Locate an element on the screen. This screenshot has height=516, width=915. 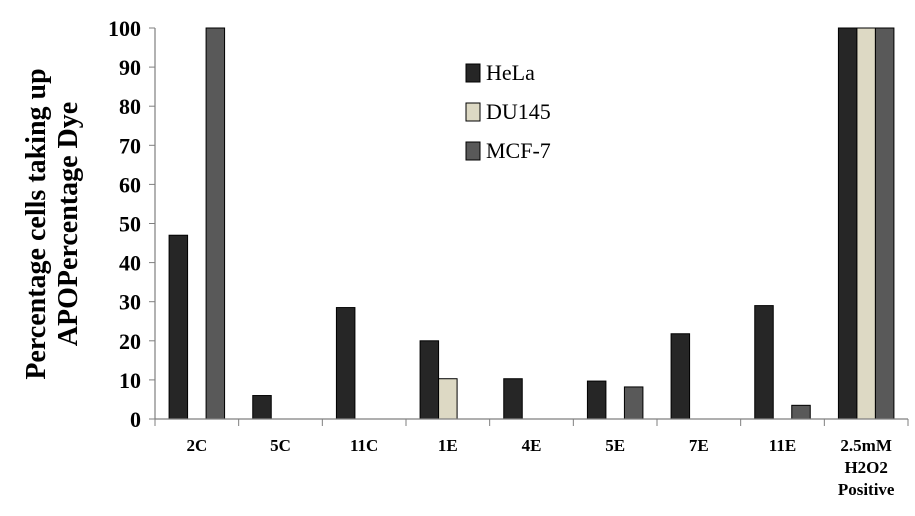
bar-du145-1e is located at coordinates (448, 399).